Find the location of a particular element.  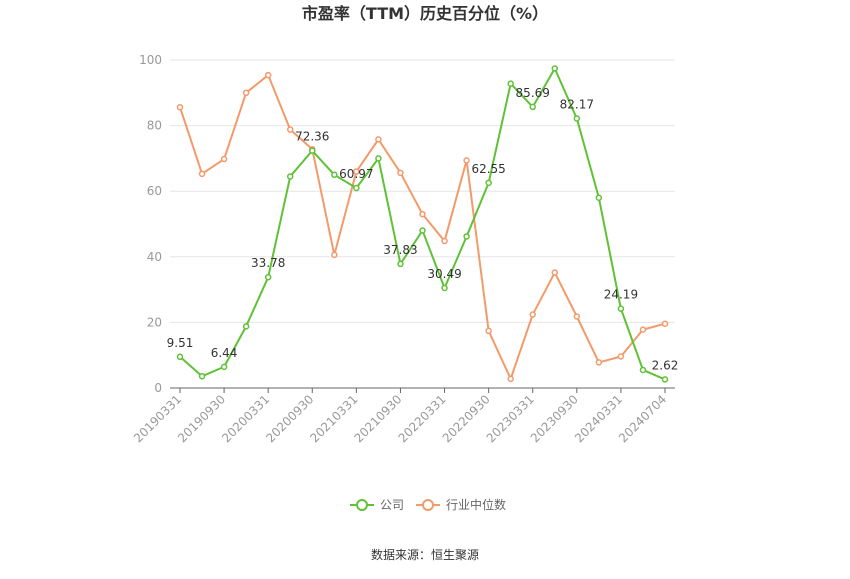

y-tick-label: 100 is located at coordinates (150, 60).